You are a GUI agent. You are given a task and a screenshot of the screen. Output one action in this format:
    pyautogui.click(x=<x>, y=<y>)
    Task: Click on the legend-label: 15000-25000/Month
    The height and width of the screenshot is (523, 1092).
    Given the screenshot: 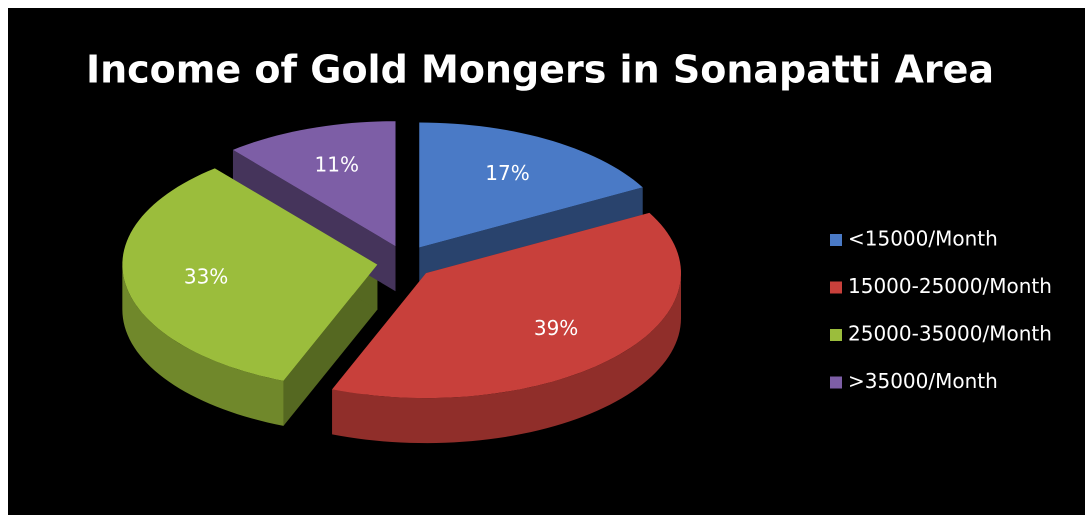 What is the action you would take?
    pyautogui.click(x=950, y=286)
    